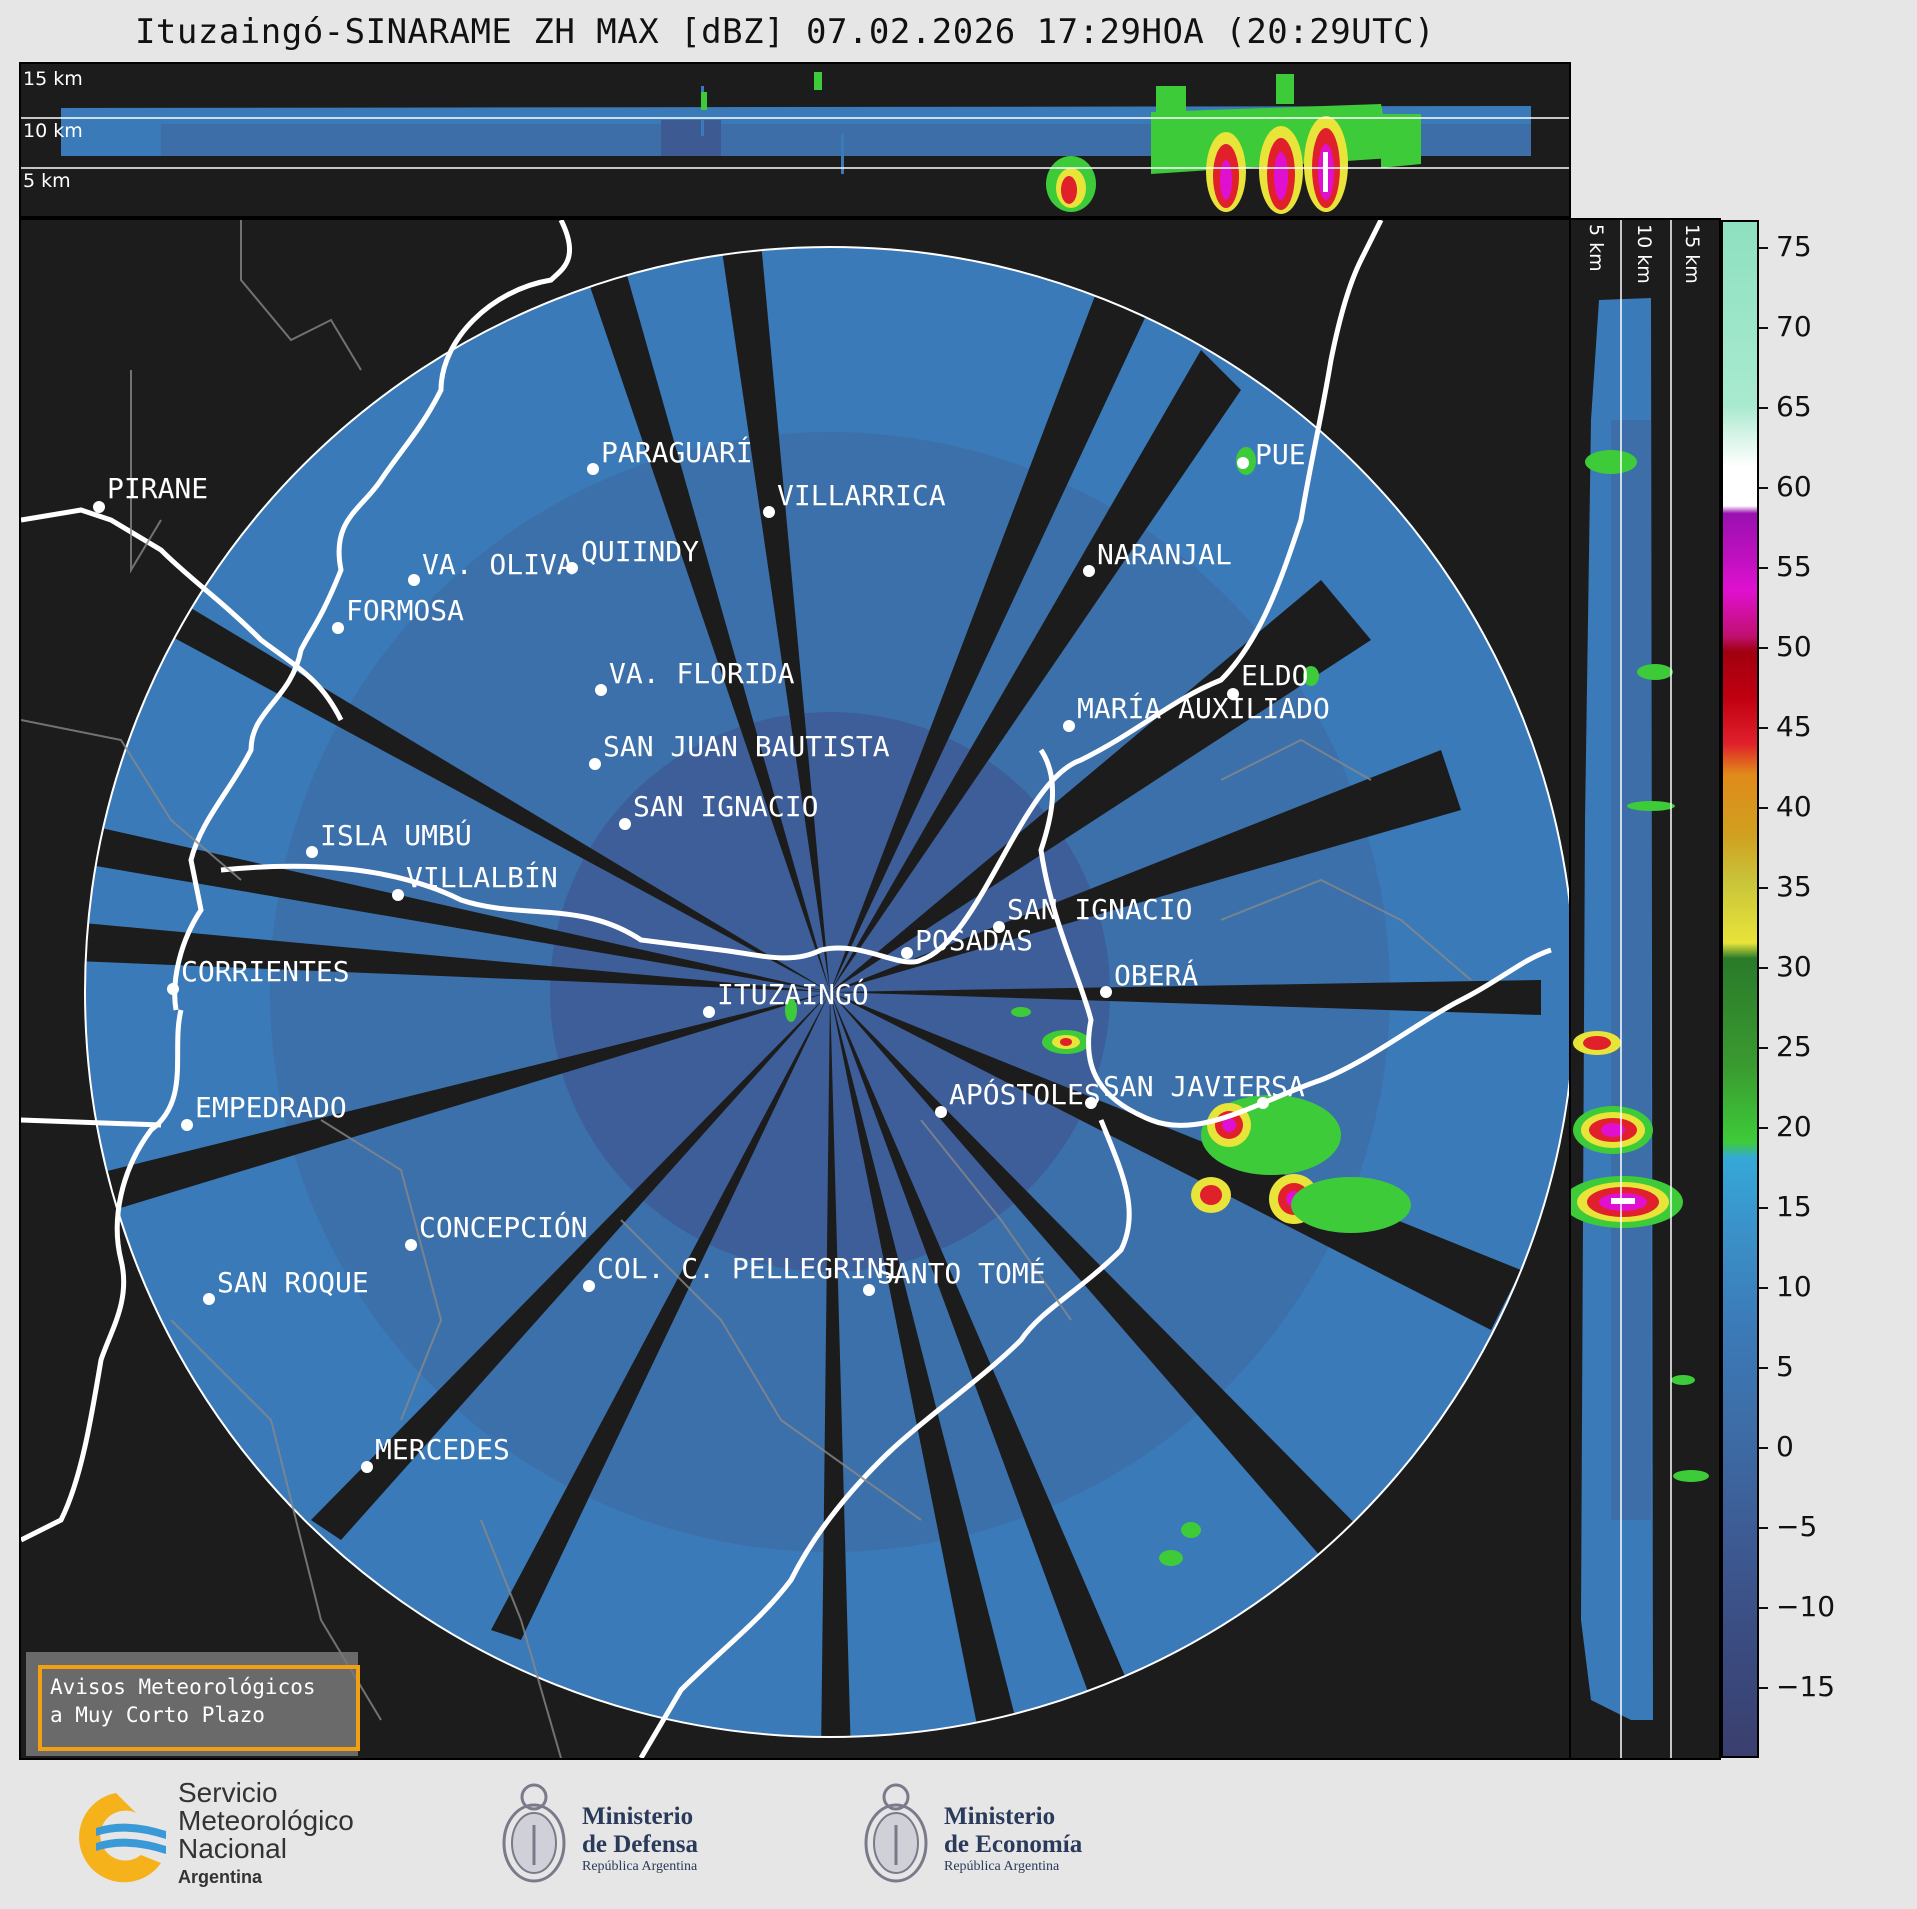  Describe the element at coordinates (405, 610) in the screenshot. I see `city-label: FORMOSA` at that location.